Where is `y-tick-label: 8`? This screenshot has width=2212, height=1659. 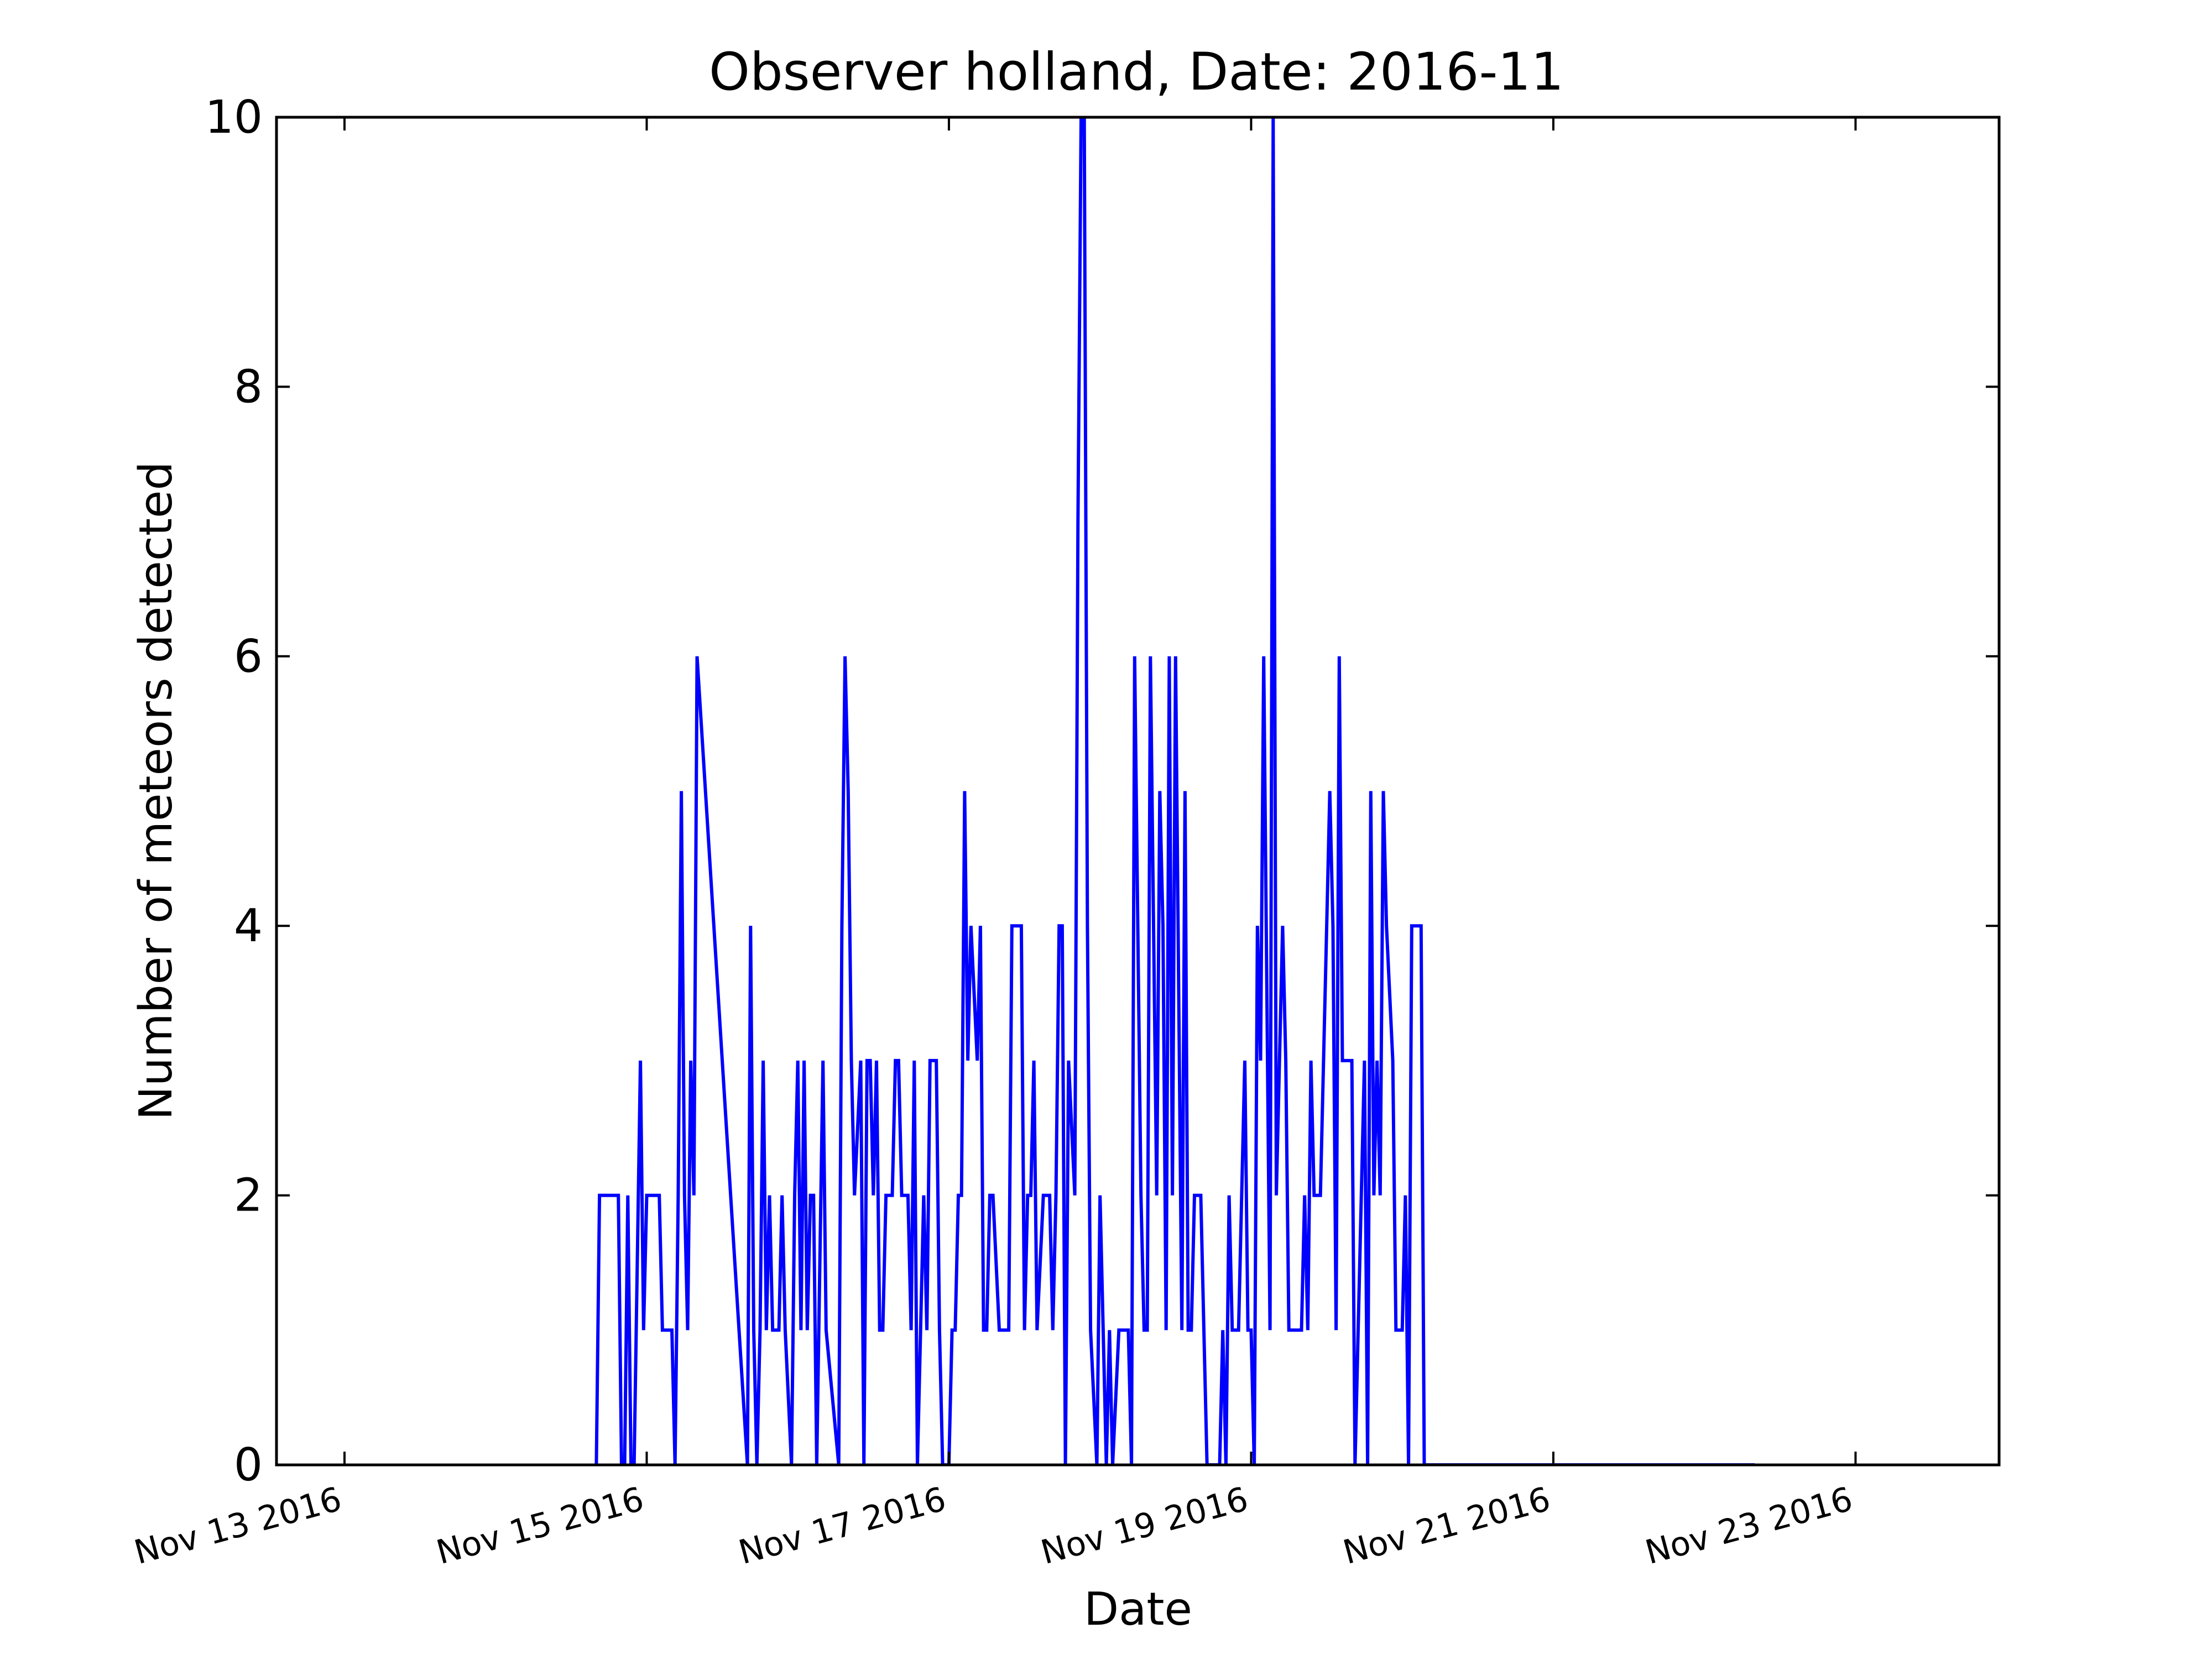
y-tick-label: 8 is located at coordinates (249, 387).